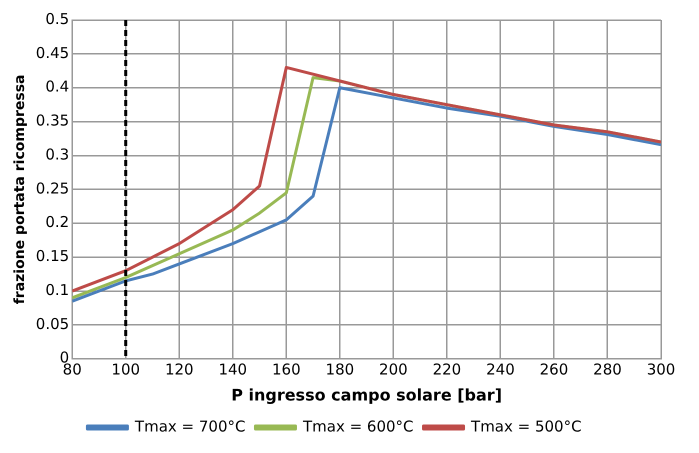 The width and height of the screenshot is (699, 453). I want to click on x-tick-label: 140, so click(233, 369).